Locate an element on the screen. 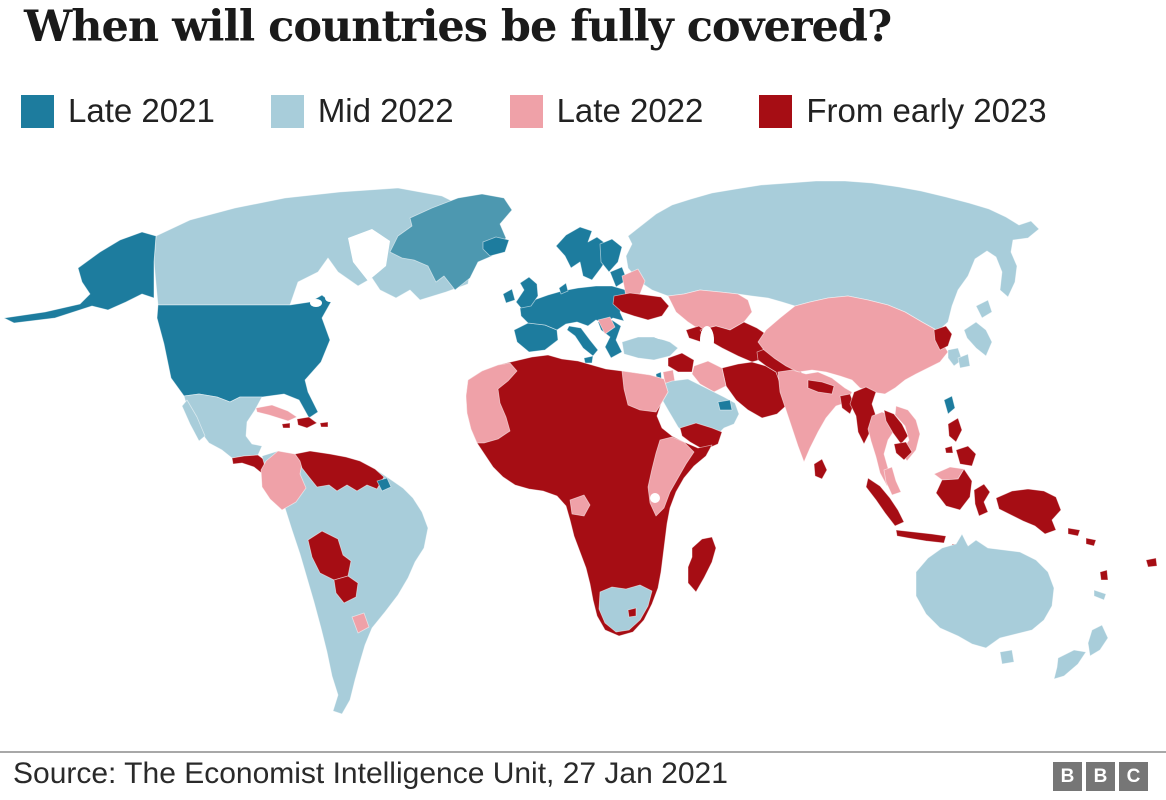 The width and height of the screenshot is (1166, 800). legend-swatch-late2022 is located at coordinates (526, 111).